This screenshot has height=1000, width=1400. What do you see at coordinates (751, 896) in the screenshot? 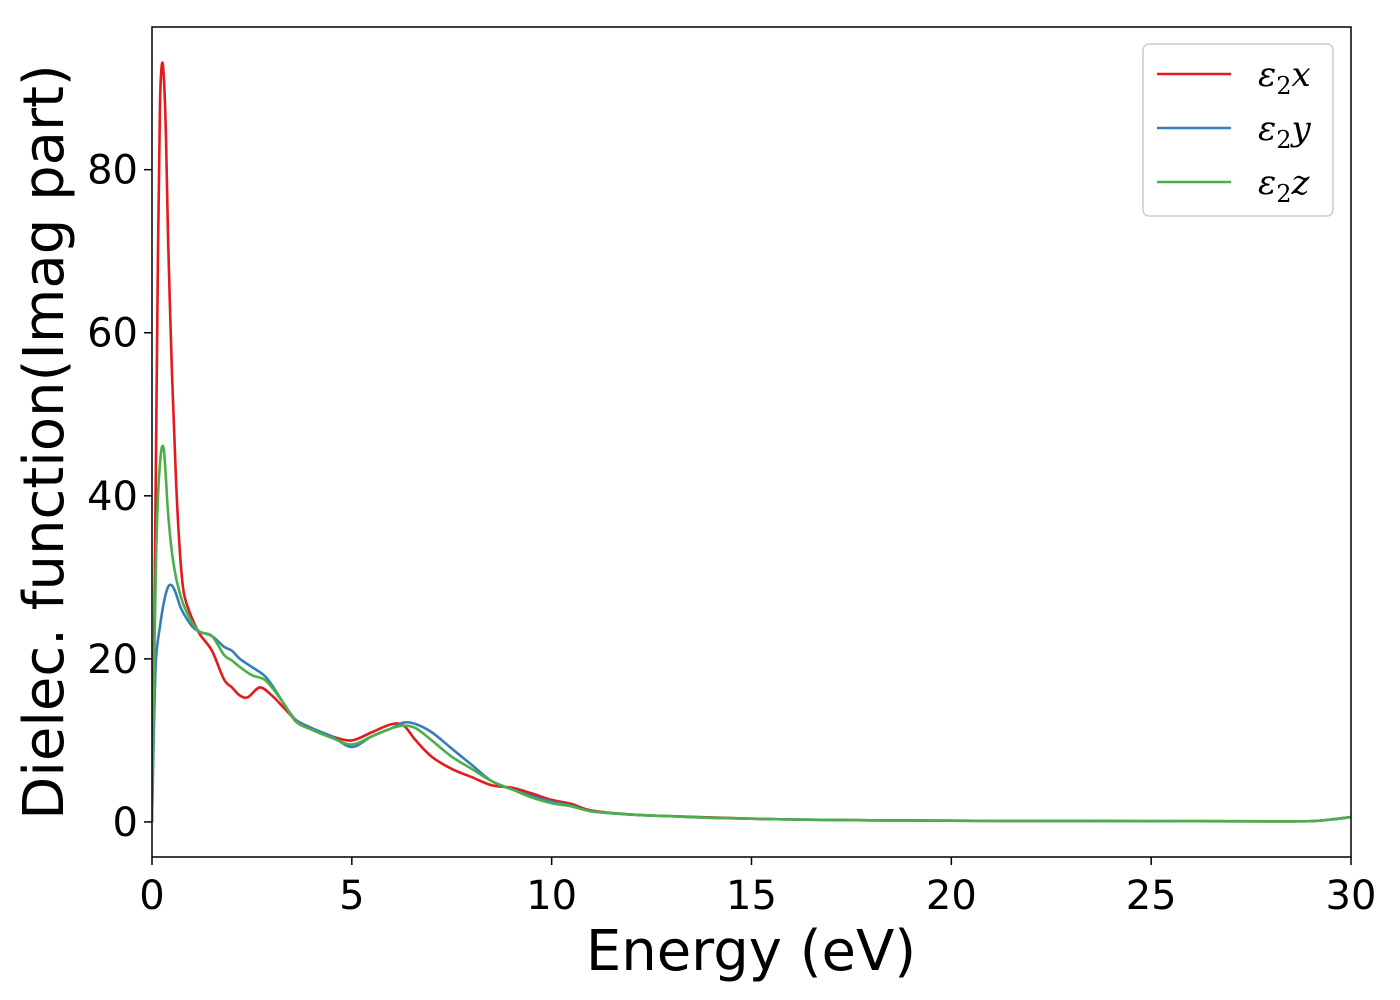
I see `x-tick-label: 15` at bounding box center [751, 896].